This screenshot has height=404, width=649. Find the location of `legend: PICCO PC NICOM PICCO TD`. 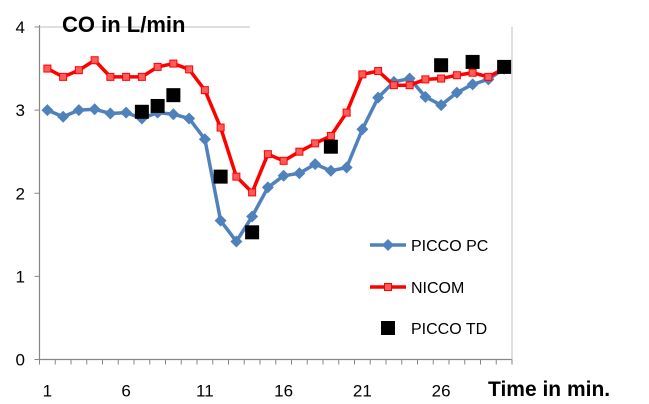

legend: PICCO PC NICOM PICCO TD is located at coordinates (429, 288).